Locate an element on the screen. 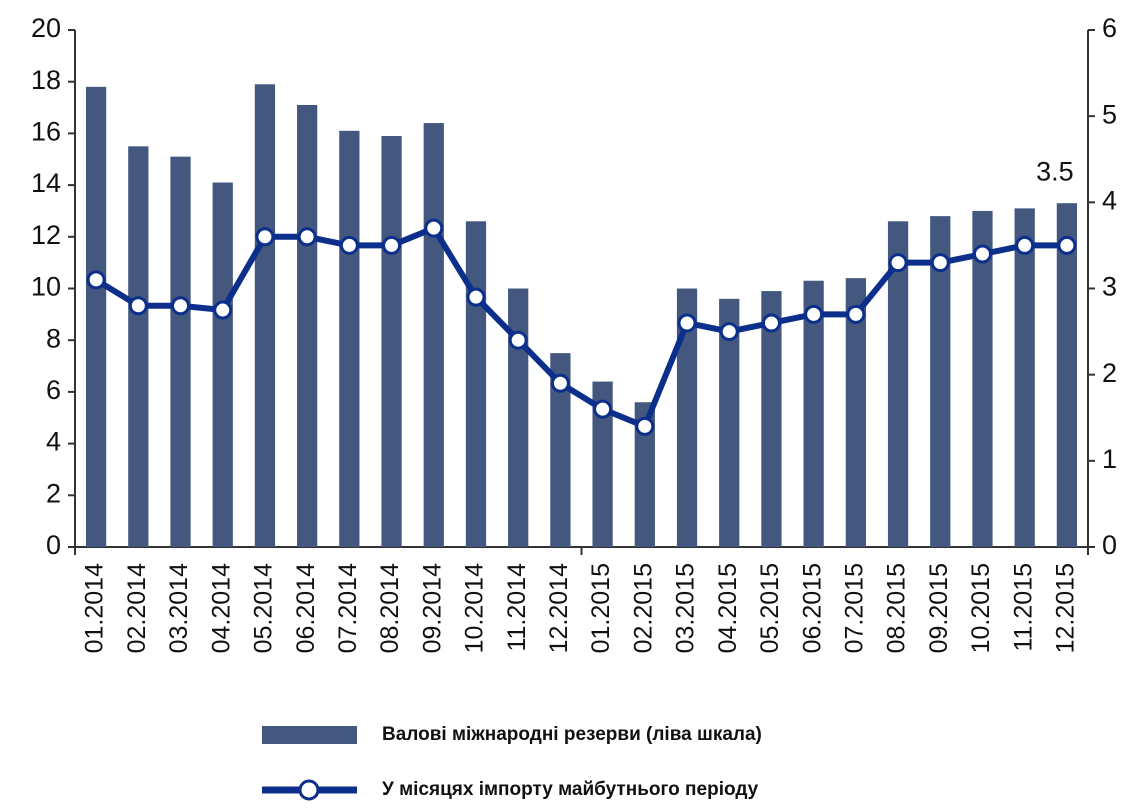 The height and width of the screenshot is (808, 1146). y-tick-label: 6 is located at coordinates (53, 390).